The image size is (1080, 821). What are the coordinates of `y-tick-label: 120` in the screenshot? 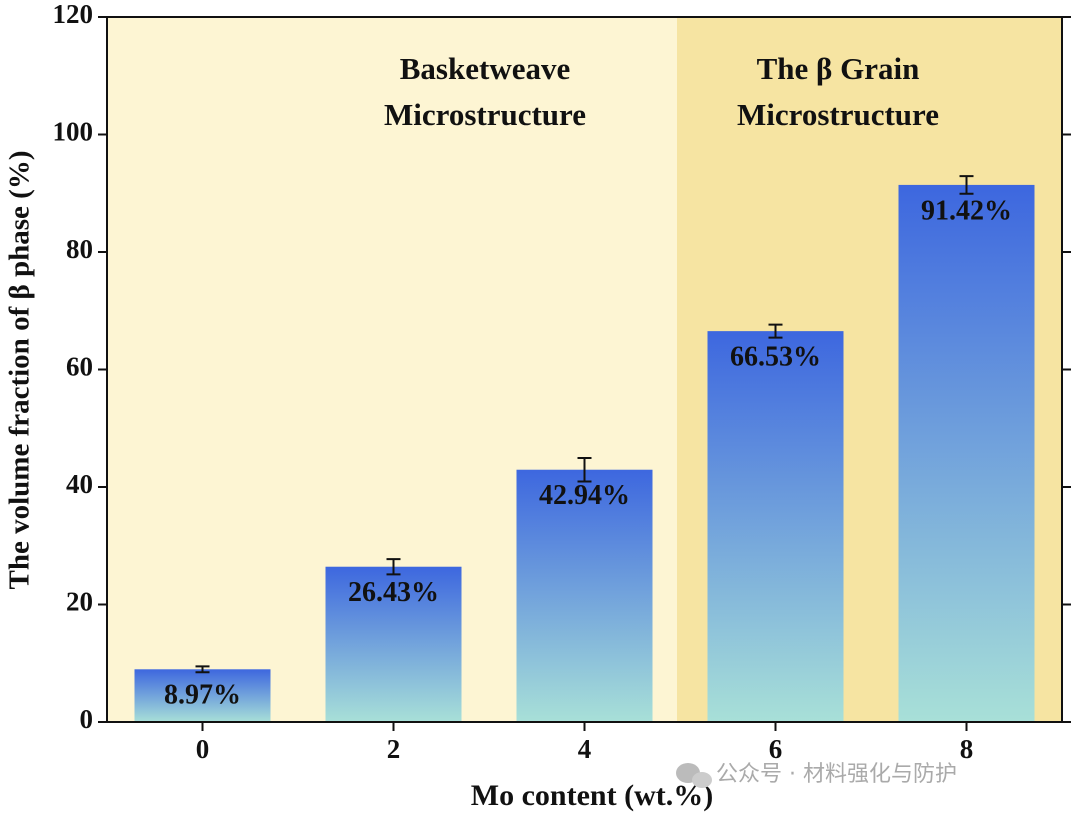 It's located at (73, 14).